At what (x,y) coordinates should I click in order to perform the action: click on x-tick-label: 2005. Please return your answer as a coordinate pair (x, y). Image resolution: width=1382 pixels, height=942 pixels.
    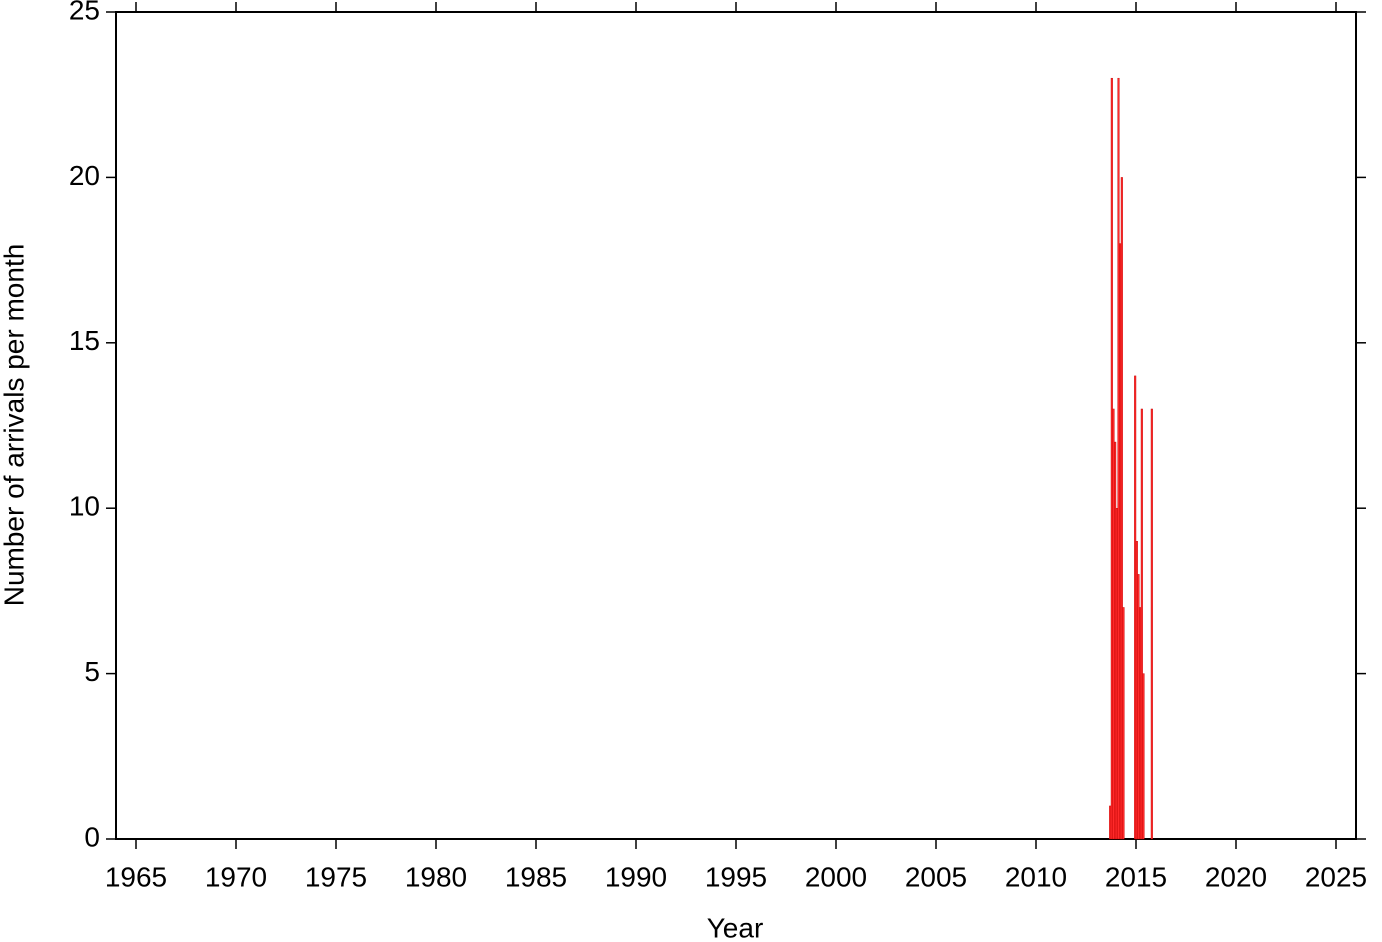
    Looking at the image, I should click on (936, 876).